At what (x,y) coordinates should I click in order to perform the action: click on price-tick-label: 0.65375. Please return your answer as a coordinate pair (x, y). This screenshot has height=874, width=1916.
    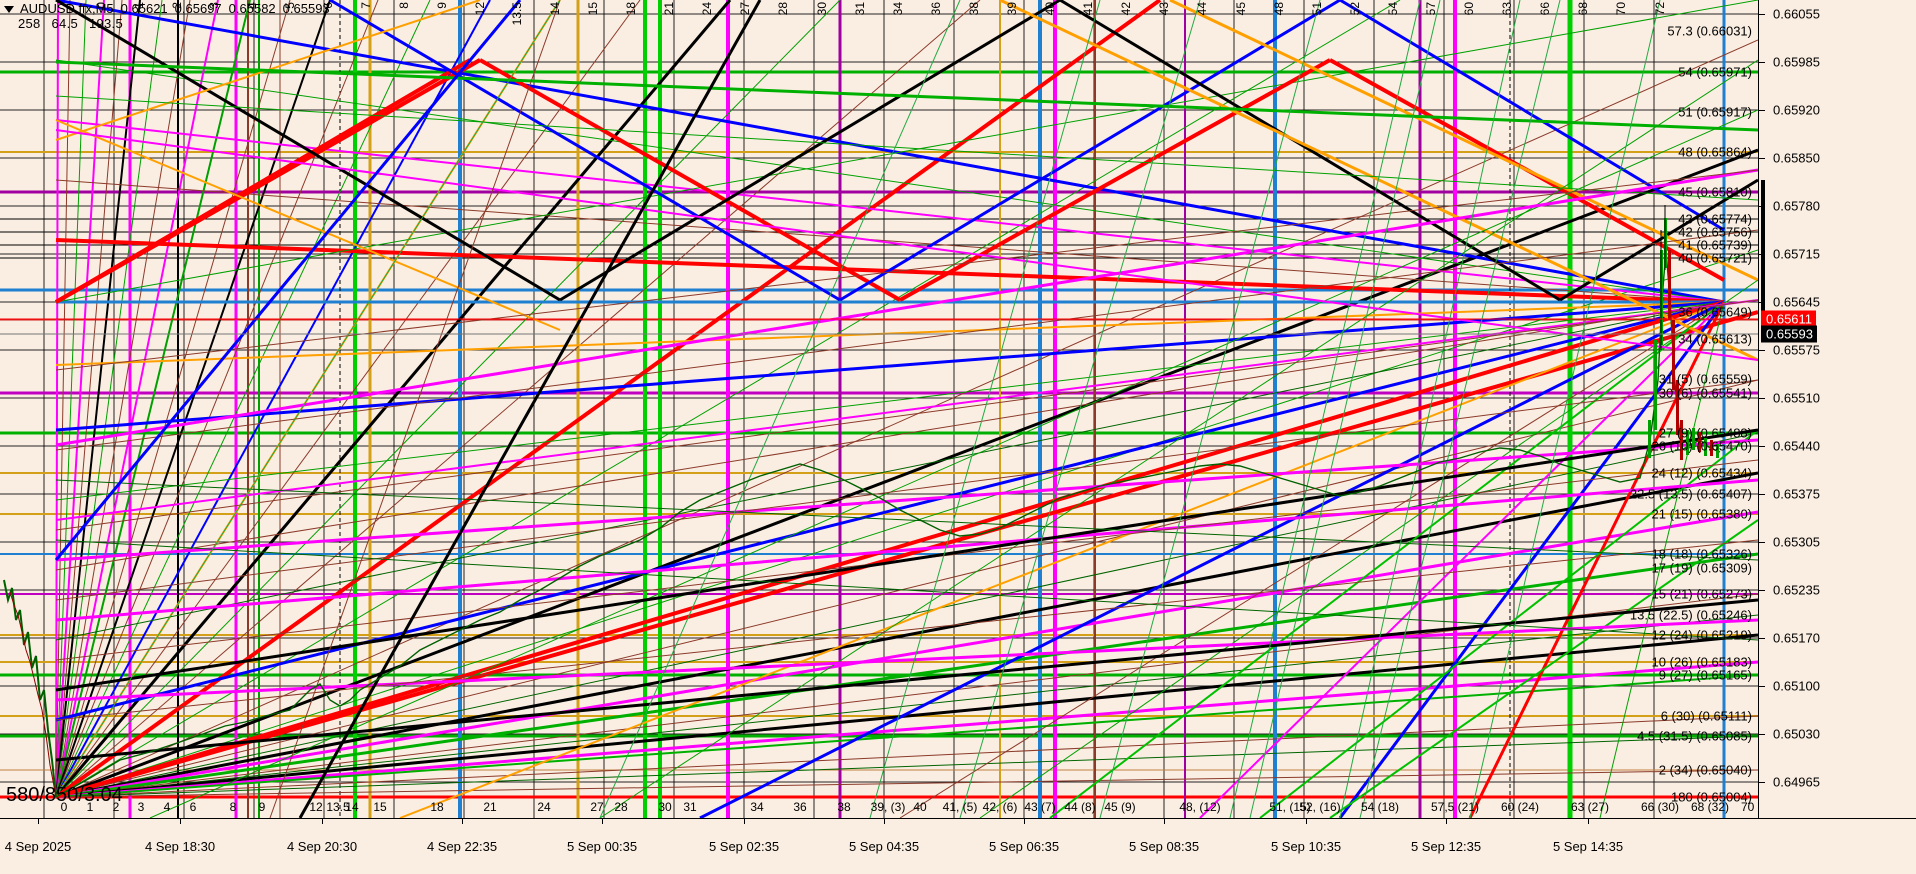
    Looking at the image, I should click on (1796, 494).